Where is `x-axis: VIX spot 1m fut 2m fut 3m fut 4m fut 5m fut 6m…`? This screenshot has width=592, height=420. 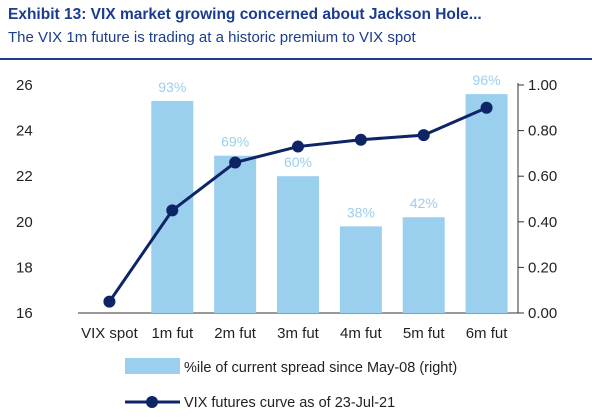
x-axis: VIX spot 1m fut 2m fut 3m fut 4m fut 5m fut 6m… is located at coordinates (294, 333).